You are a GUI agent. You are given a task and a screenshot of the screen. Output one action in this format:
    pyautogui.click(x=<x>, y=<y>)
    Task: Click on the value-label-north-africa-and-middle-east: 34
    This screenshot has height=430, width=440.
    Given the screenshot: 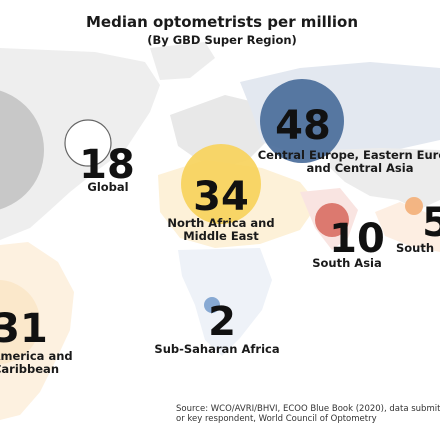 What is the action you would take?
    pyautogui.click(x=221, y=197)
    